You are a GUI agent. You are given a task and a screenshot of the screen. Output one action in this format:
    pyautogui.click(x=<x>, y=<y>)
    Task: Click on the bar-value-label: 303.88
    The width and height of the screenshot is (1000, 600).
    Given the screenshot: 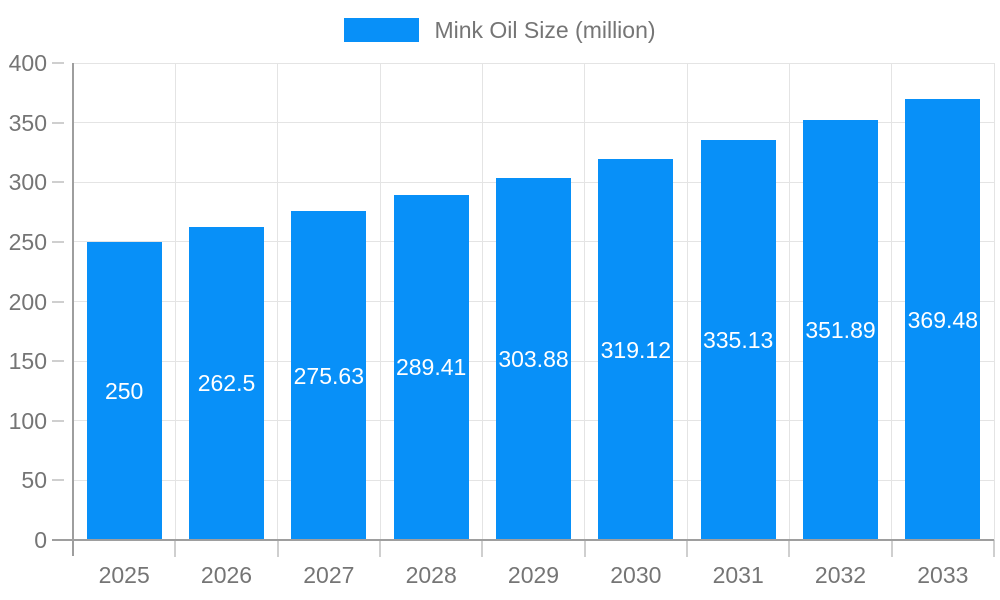 What is the action you would take?
    pyautogui.click(x=533, y=358)
    